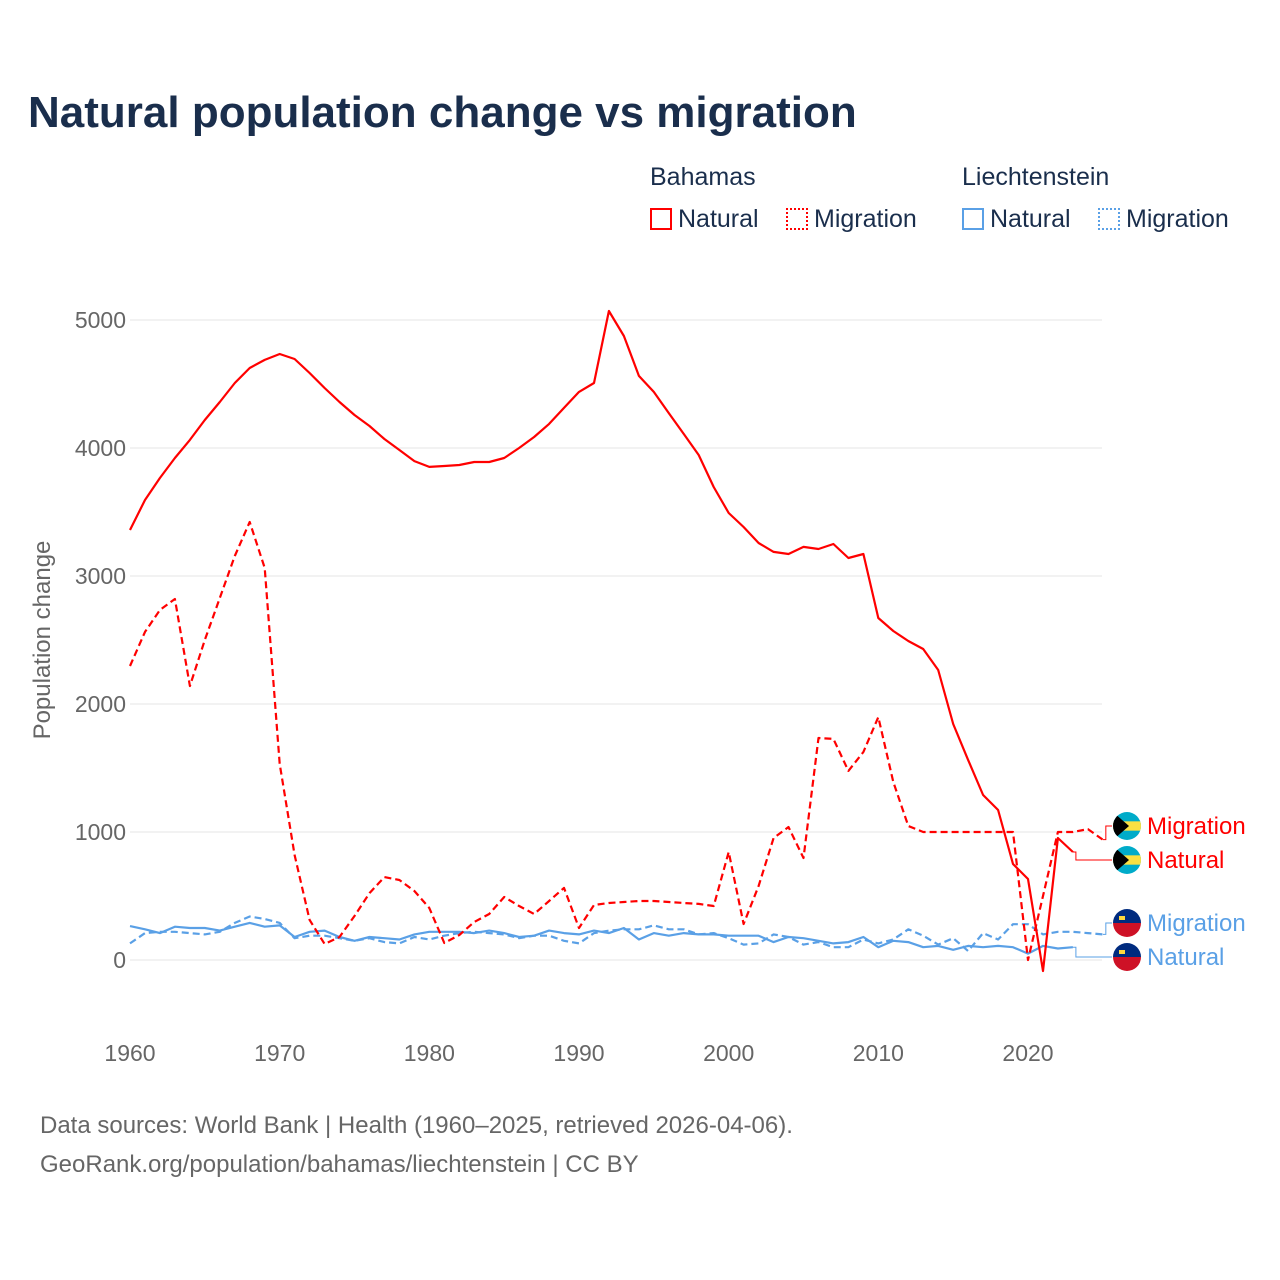 The width and height of the screenshot is (1280, 1280). Describe the element at coordinates (728, 1053) in the screenshot. I see `x-tick-label: 2000` at that location.